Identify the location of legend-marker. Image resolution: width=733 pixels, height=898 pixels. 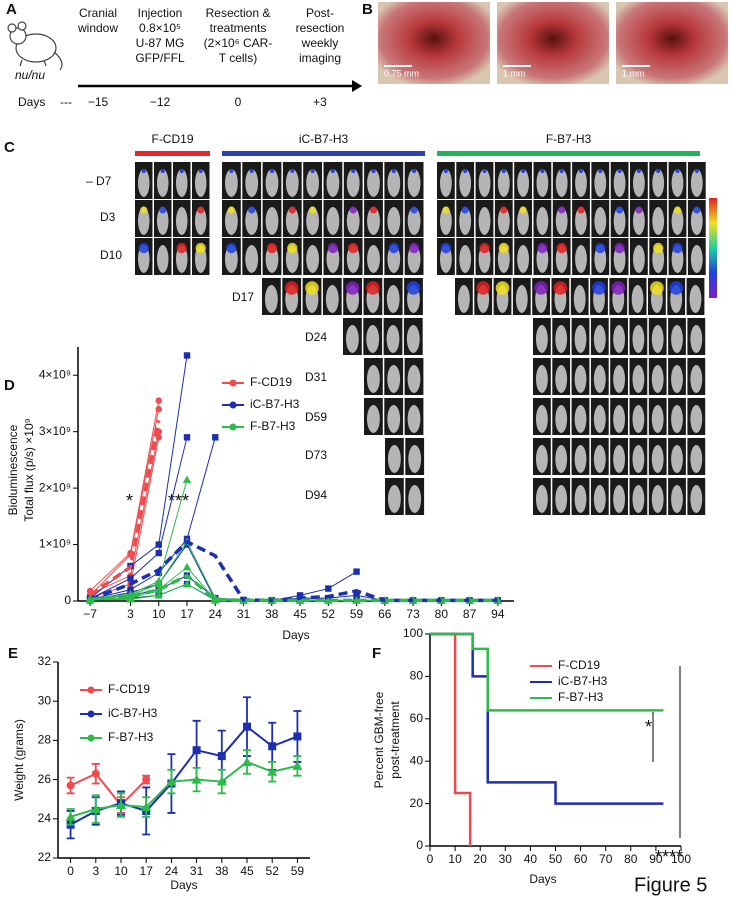
(233, 427).